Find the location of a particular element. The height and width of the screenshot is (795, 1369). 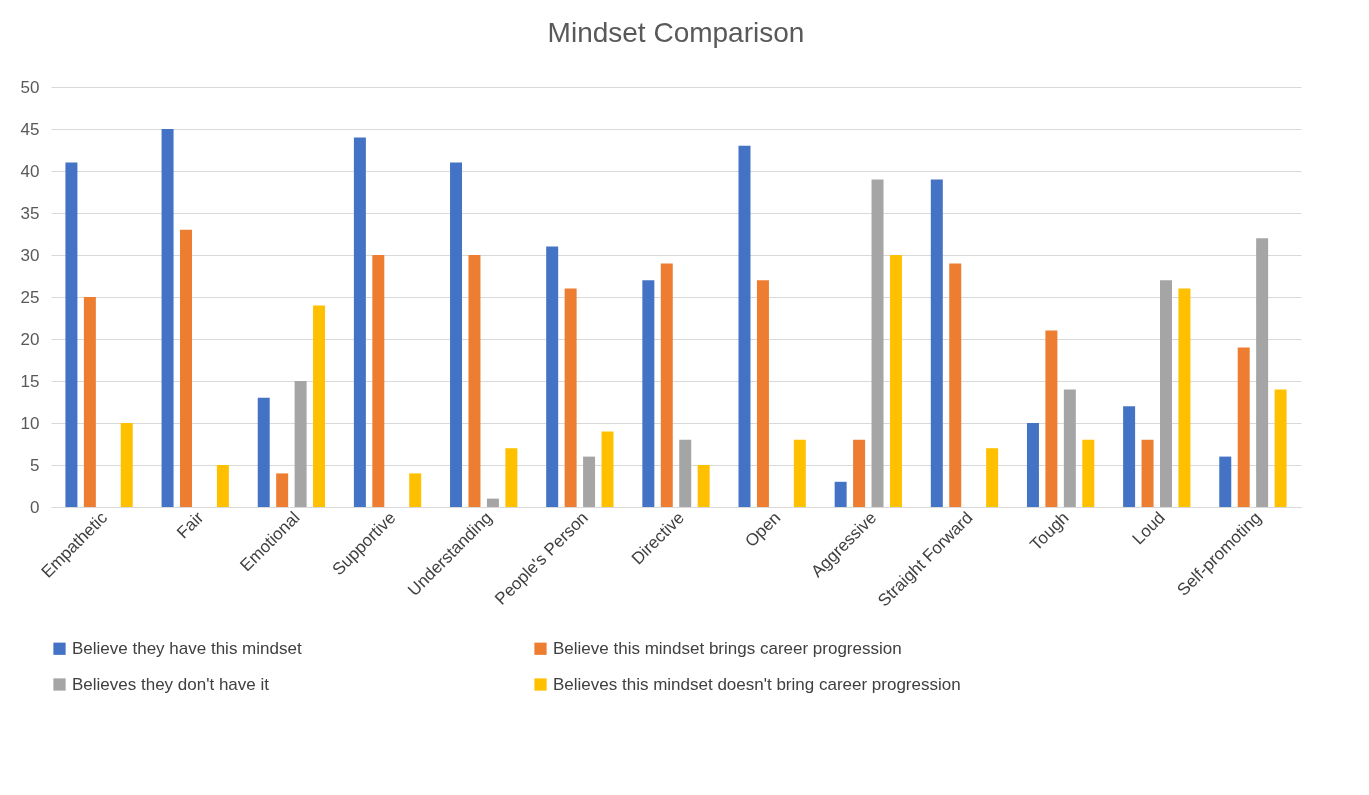

y-tick-label: 30 is located at coordinates (30, 255).